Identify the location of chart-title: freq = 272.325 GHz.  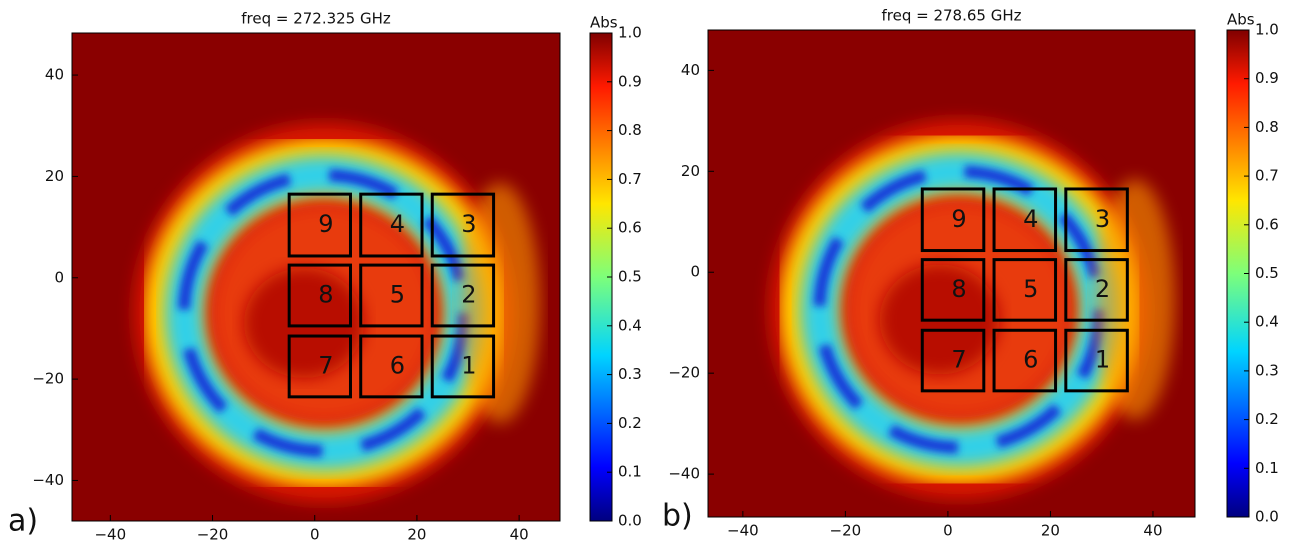
(316, 19).